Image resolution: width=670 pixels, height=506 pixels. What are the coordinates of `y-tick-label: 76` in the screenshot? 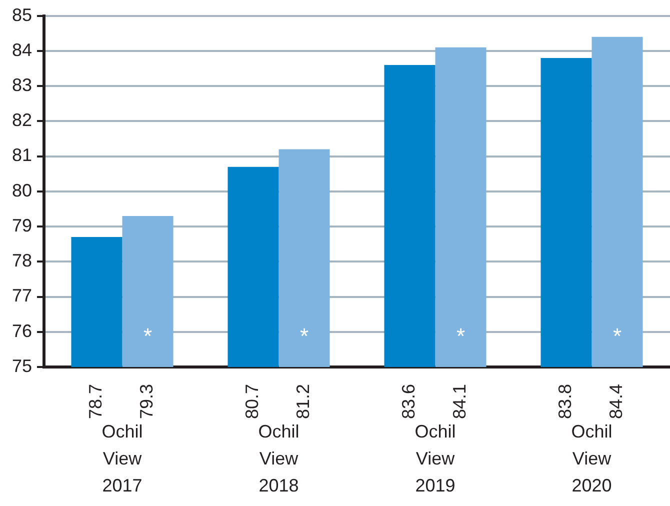 It's located at (22, 330).